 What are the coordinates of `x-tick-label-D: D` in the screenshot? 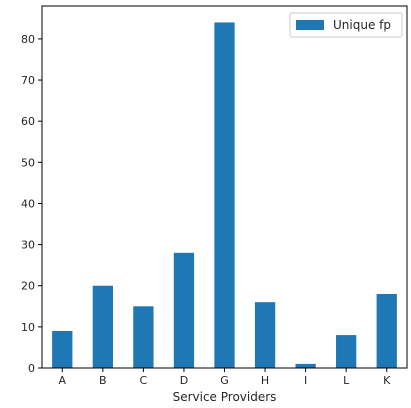 It's located at (184, 380).